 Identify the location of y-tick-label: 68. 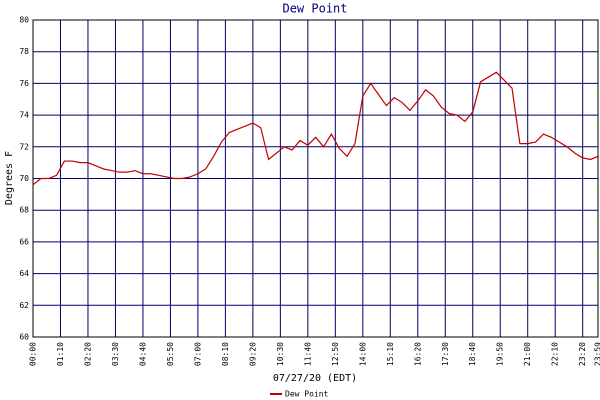
(24, 210).